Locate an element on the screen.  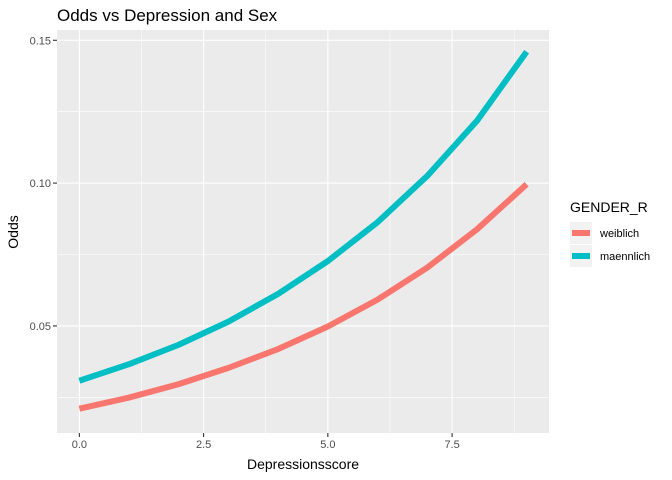
y-axis: 0.05 0.10 0.15 is located at coordinates (43, 184).